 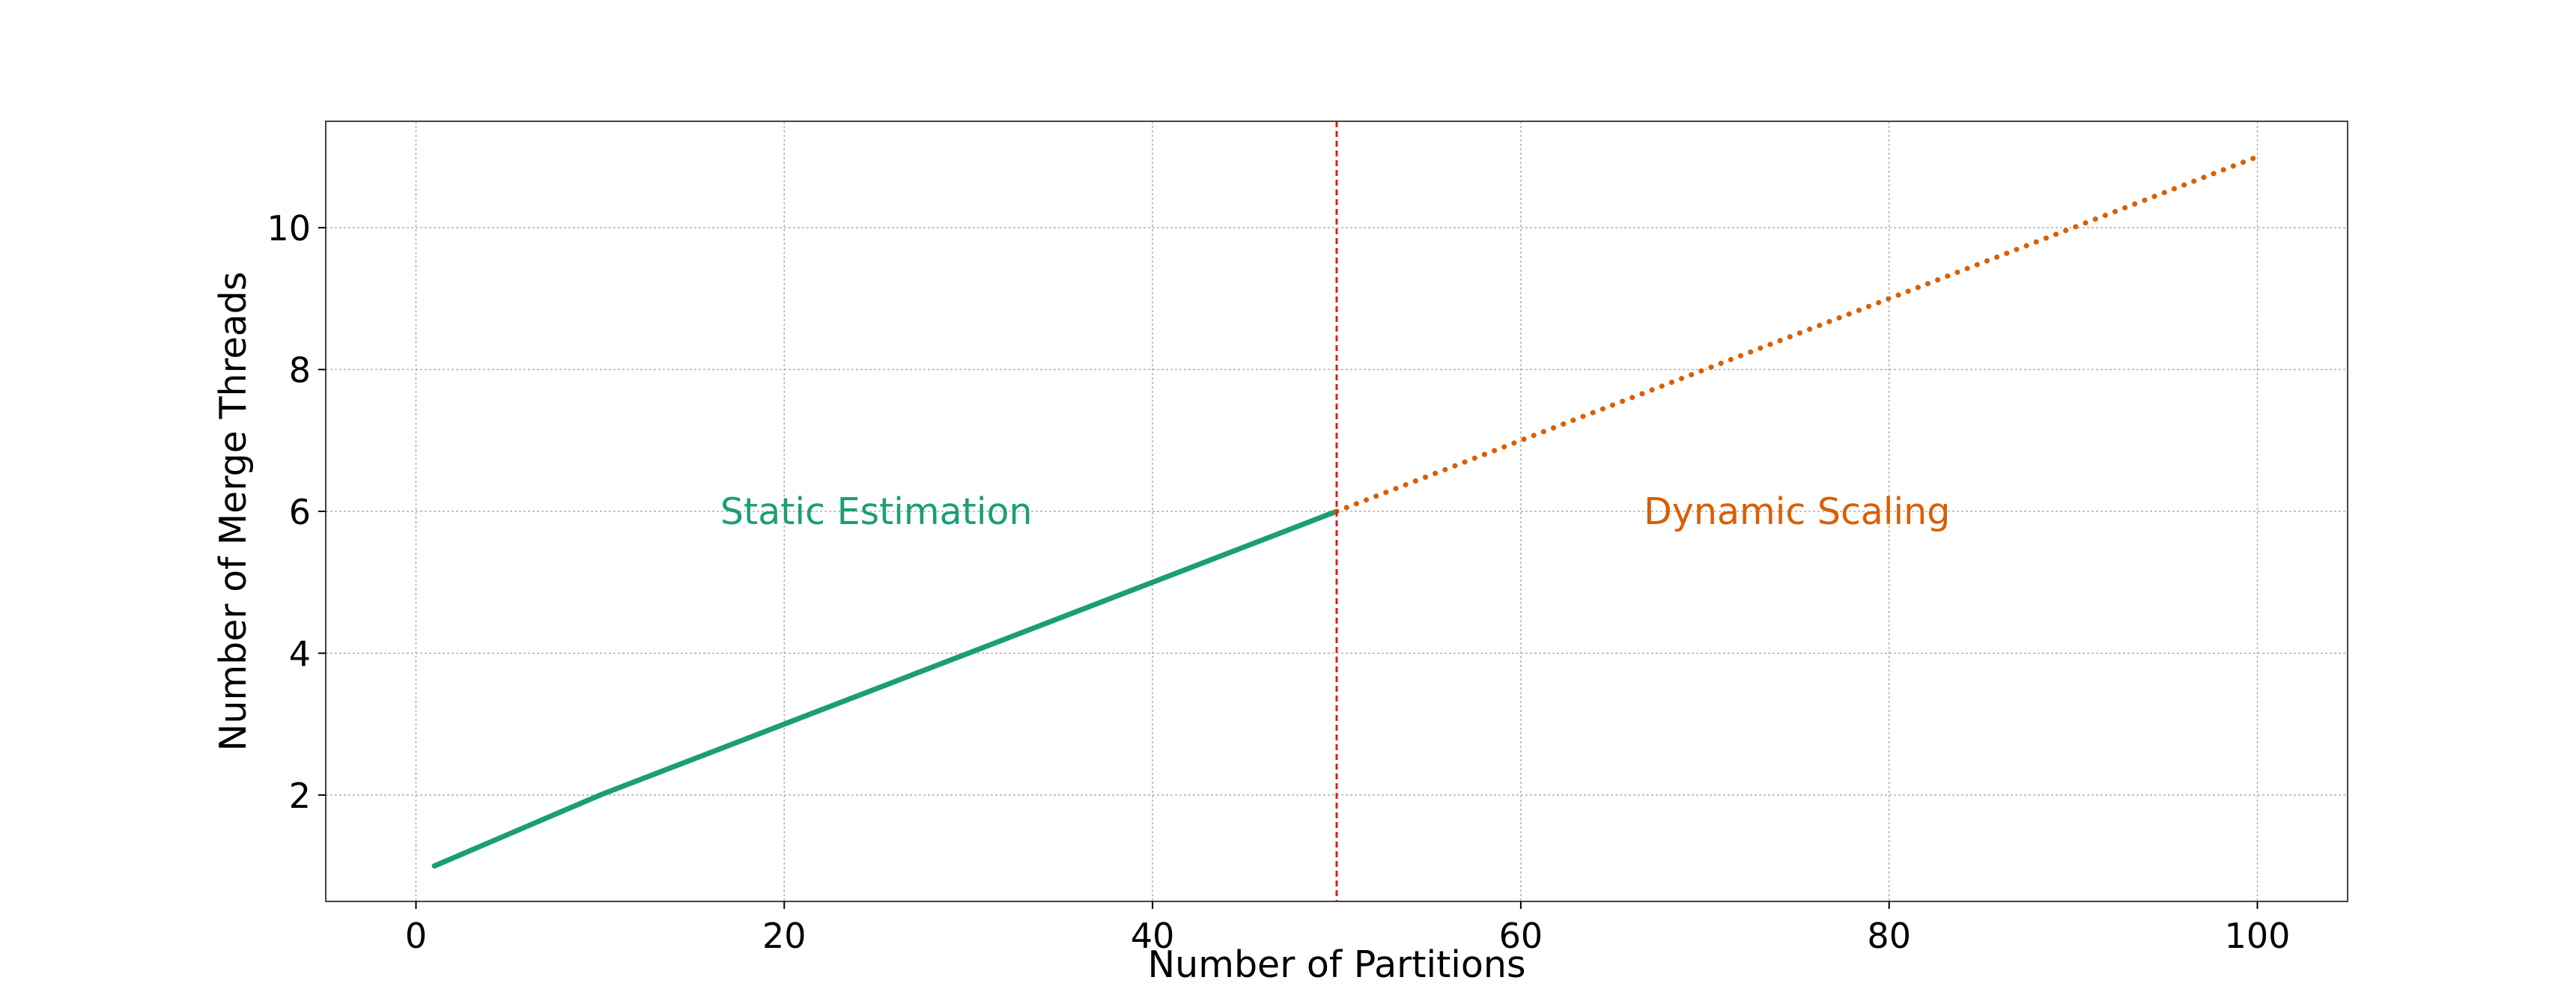 I want to click on annotation-label: Static Estimation, so click(x=876, y=511).